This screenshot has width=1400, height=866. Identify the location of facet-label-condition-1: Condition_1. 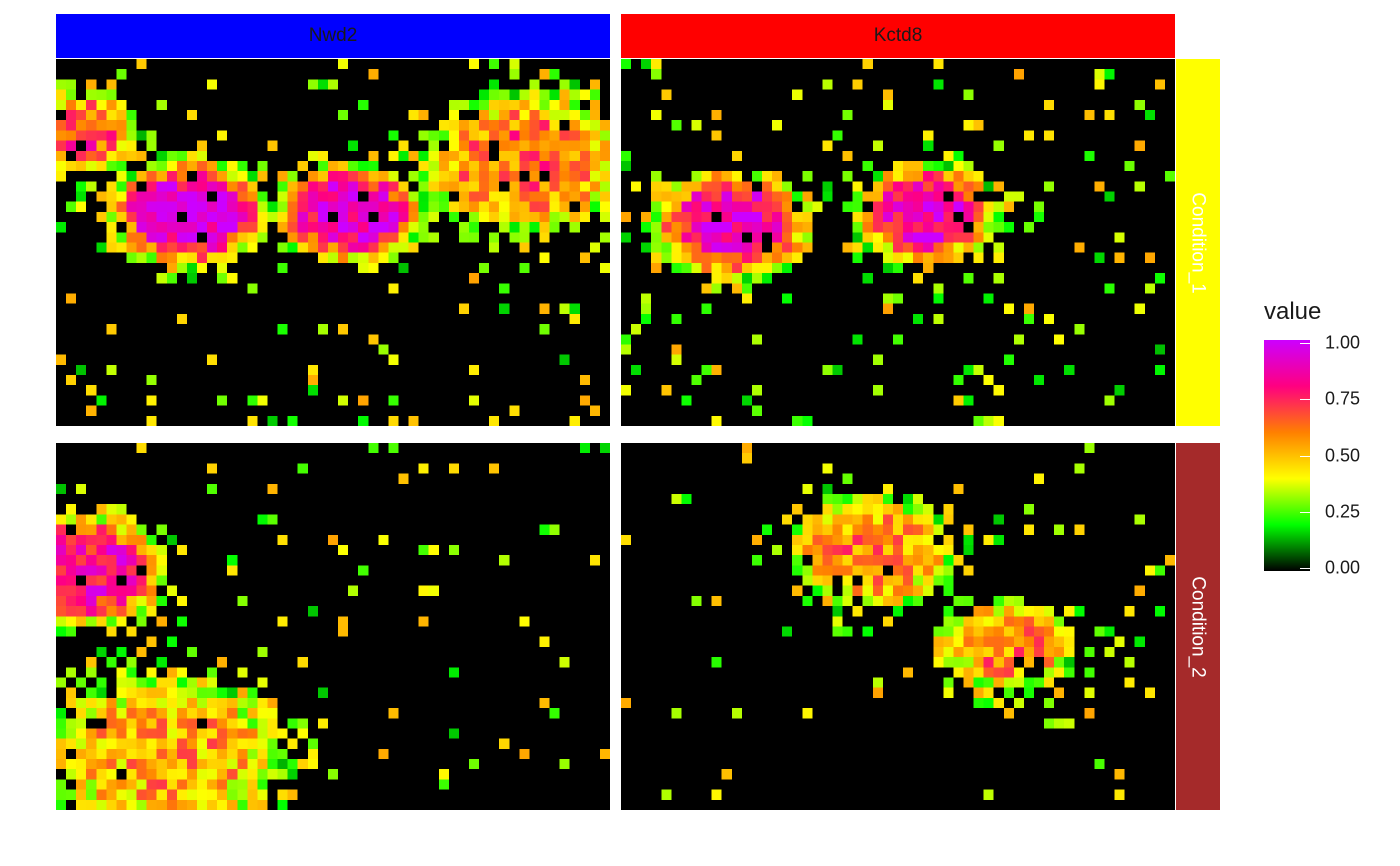
(1199, 242).